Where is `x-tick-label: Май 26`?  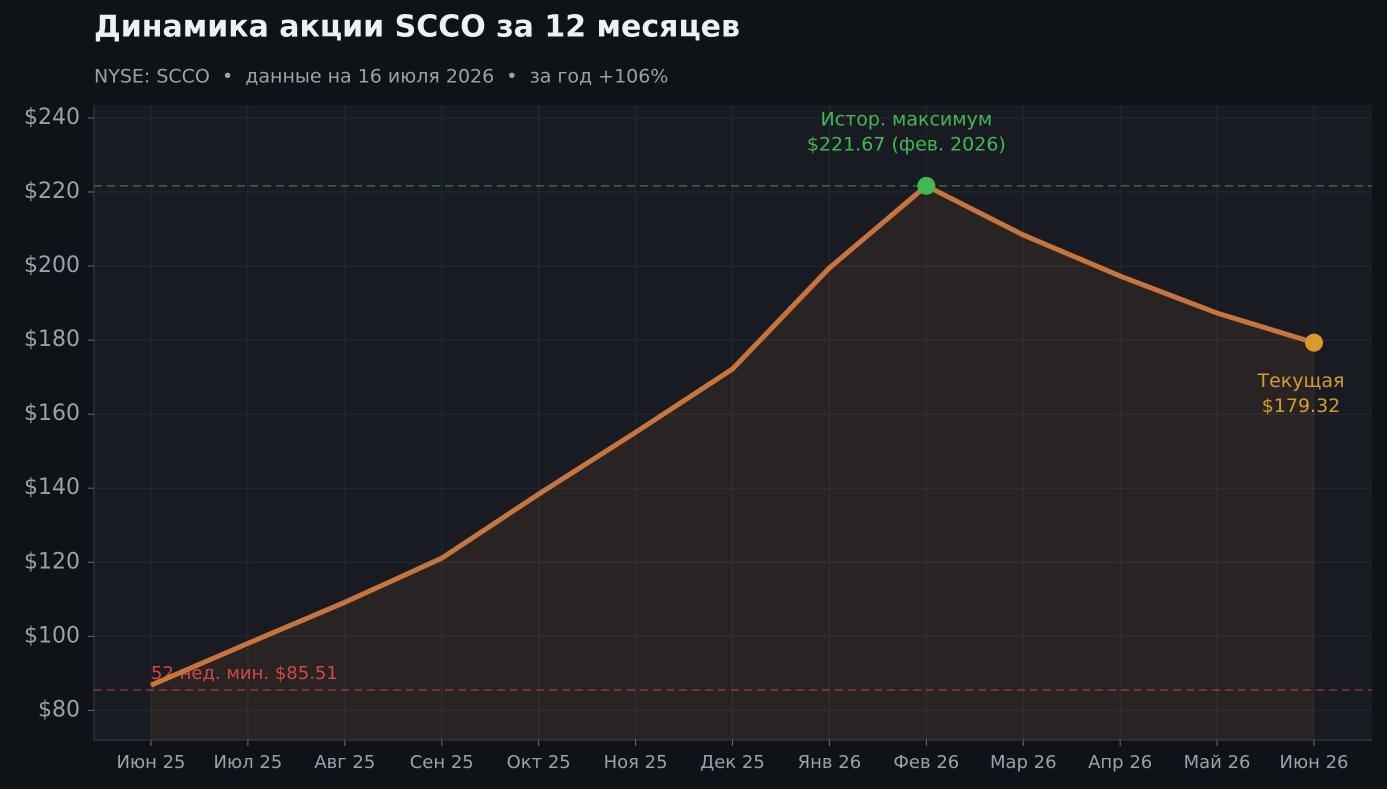 x-tick-label: Май 26 is located at coordinates (1217, 762).